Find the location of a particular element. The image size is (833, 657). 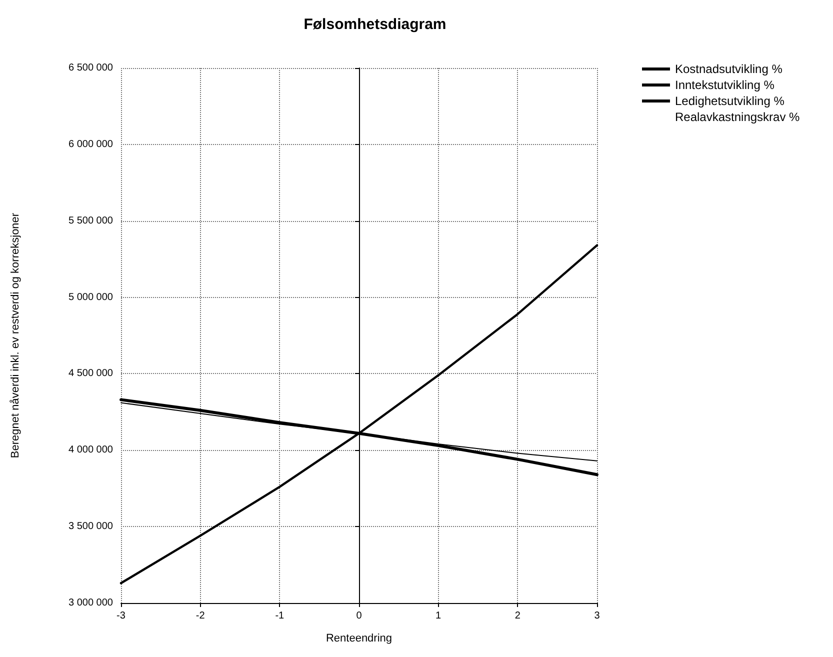

y-tick-label: 5 000 000 is located at coordinates (91, 297).